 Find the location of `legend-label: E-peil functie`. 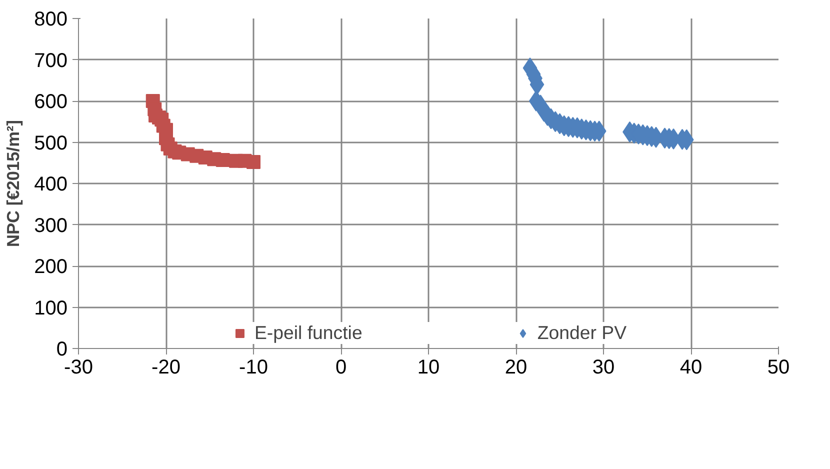

legend-label: E-peil functie is located at coordinates (308, 333).